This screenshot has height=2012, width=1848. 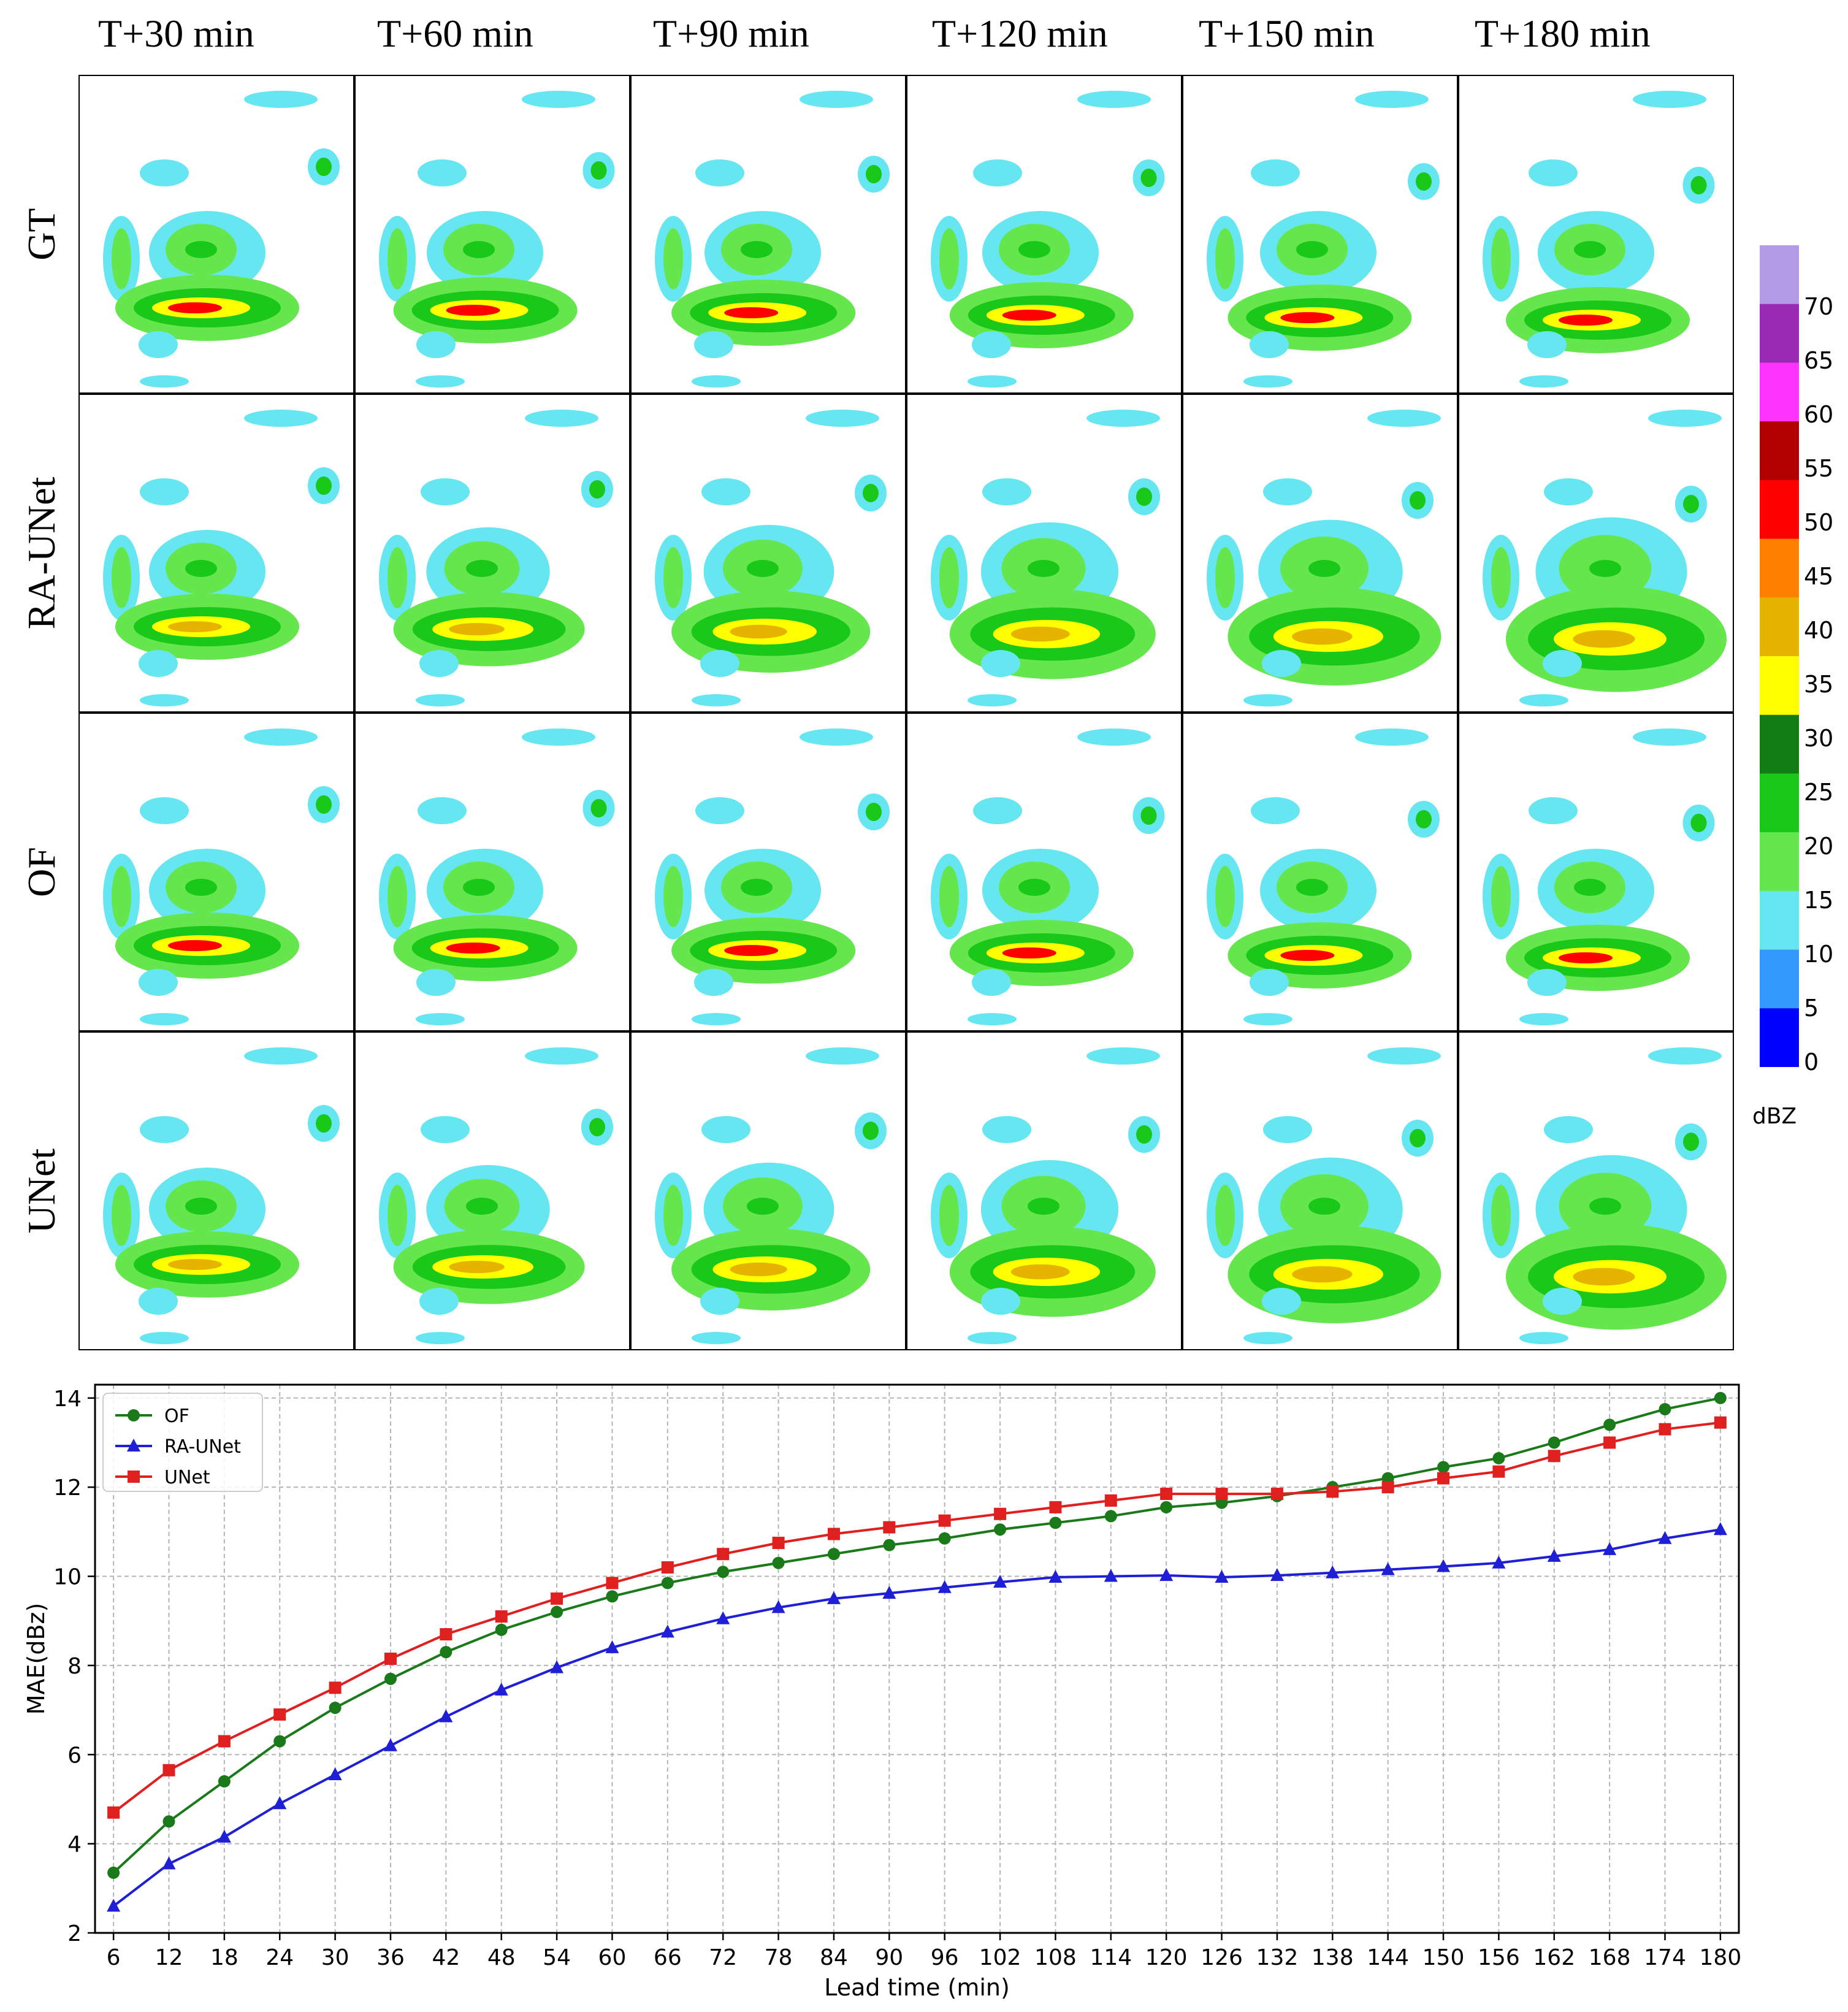 I want to click on x-tick-label: 150, so click(x=1443, y=1957).